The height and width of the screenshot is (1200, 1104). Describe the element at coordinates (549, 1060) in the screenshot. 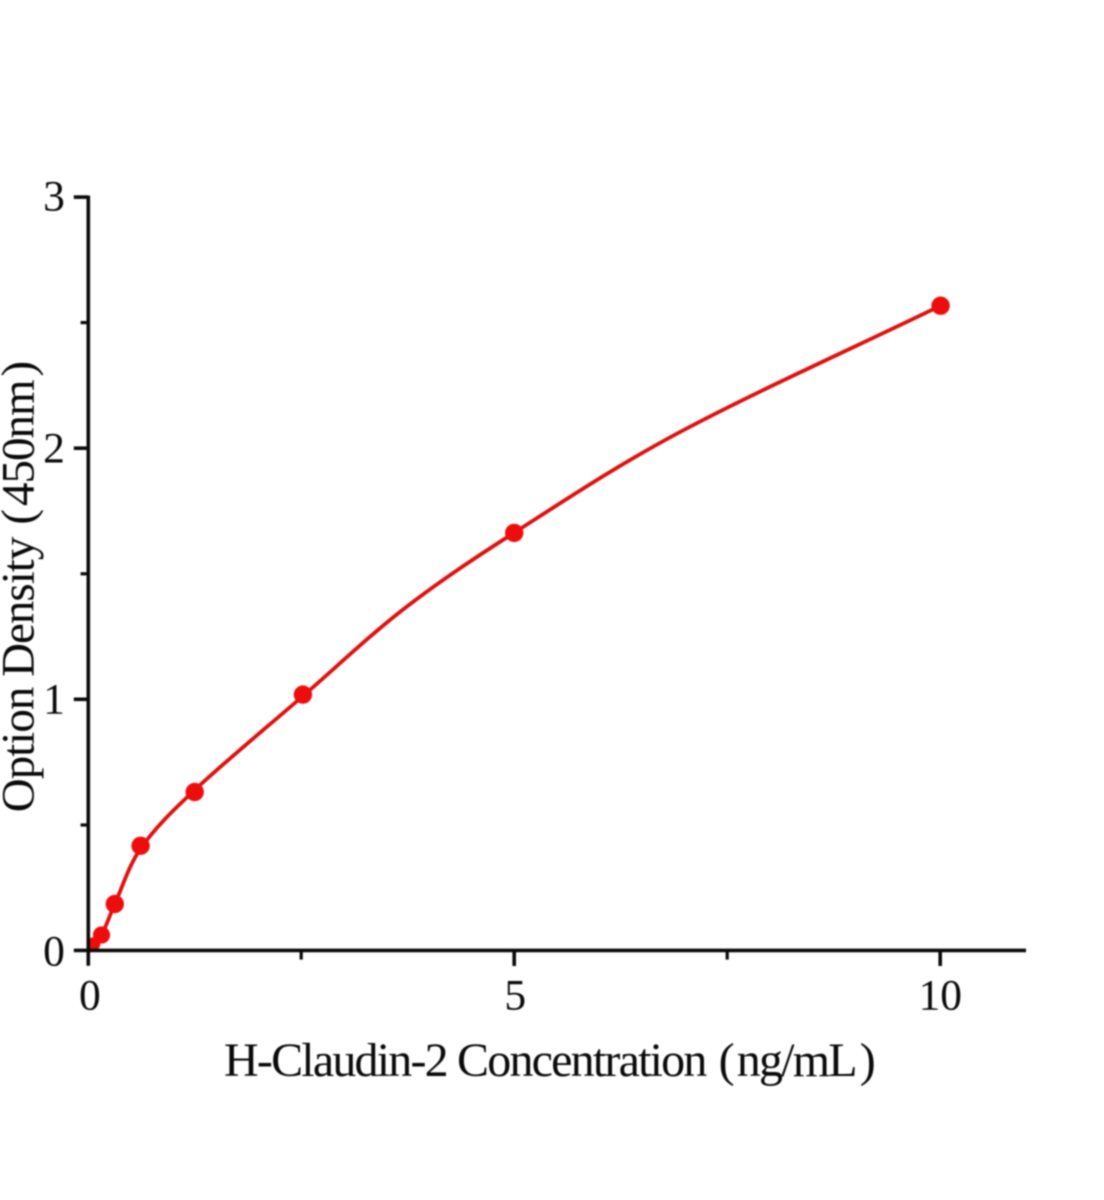

I see `svg-text:H-Claudin-2 Concentration(ng/m: H-Claudin-2 Concentration (ng/mL)` at that location.